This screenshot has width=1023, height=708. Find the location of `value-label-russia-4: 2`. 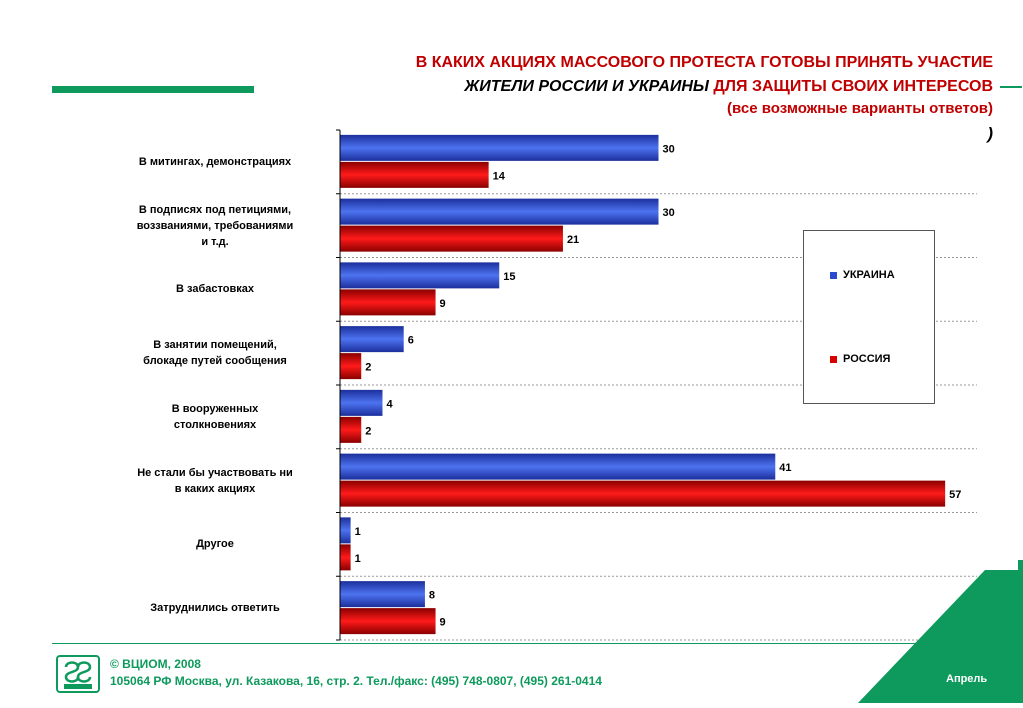

value-label-russia-4: 2 is located at coordinates (368, 431).